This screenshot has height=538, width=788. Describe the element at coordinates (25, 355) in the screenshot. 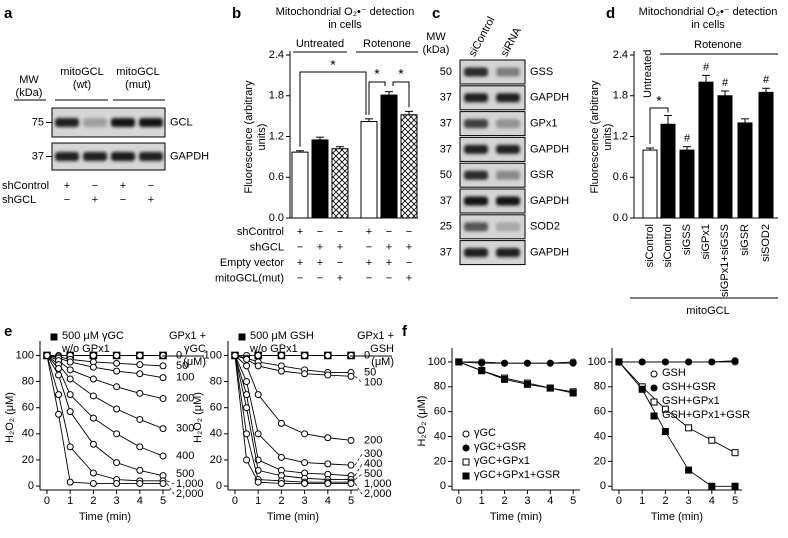

I see `y-tick-label: 100` at that location.